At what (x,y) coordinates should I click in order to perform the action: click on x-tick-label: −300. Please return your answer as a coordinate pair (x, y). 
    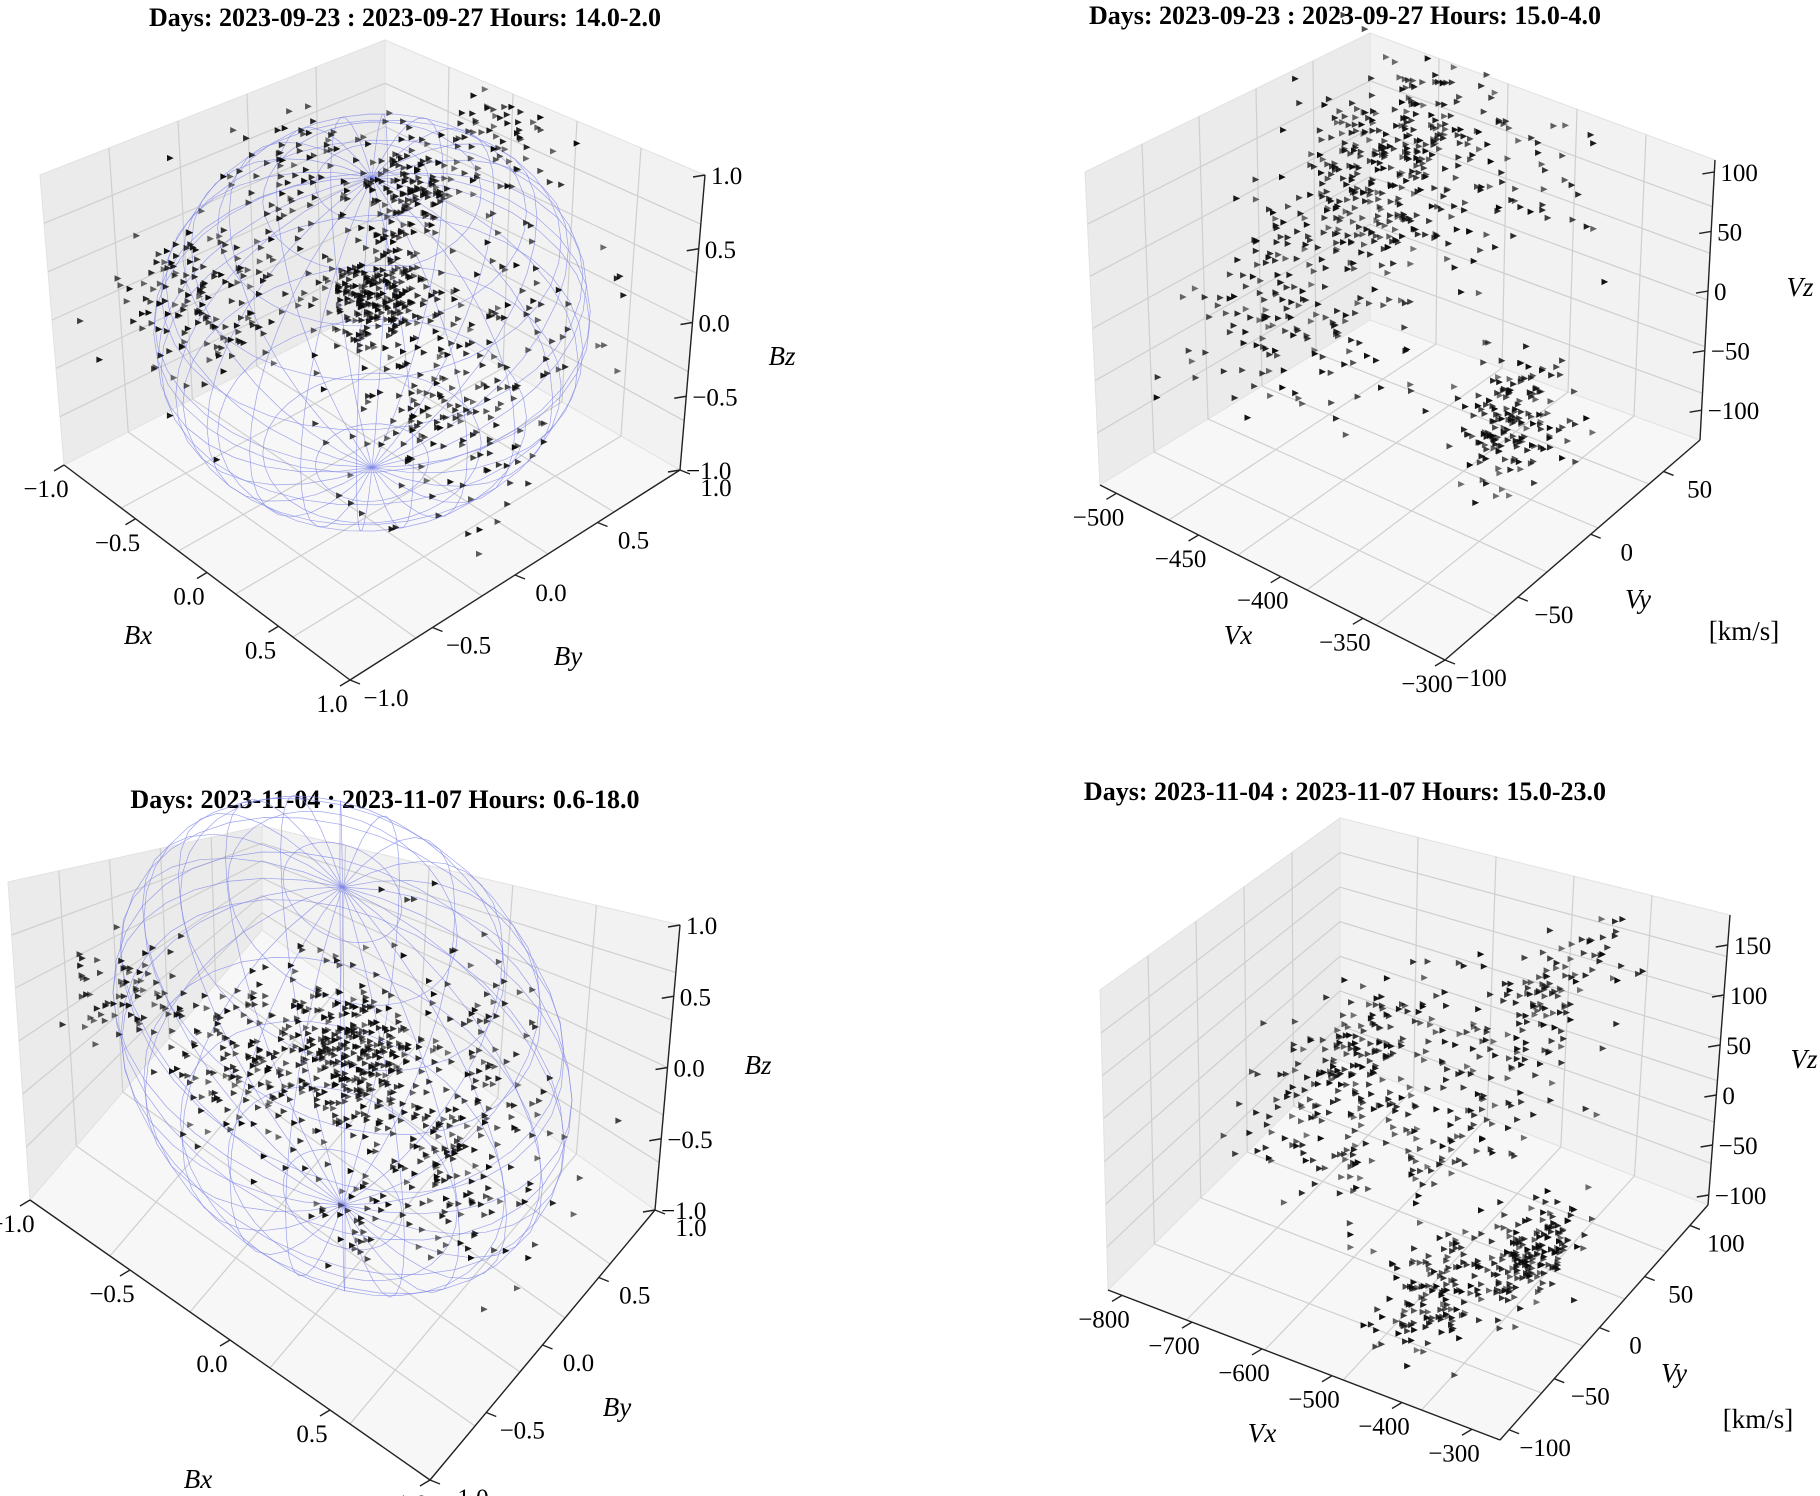
    Looking at the image, I should click on (1454, 1453).